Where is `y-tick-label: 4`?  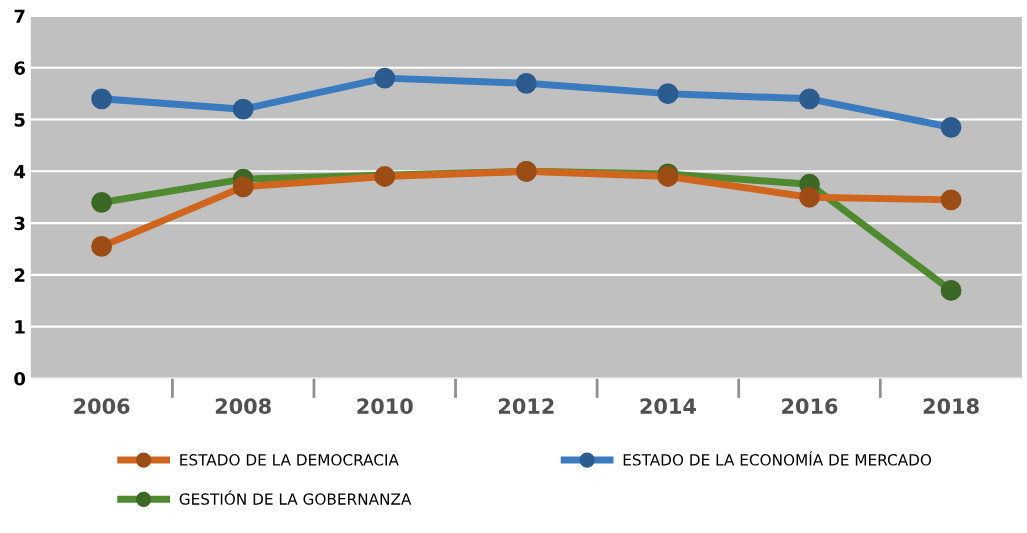 y-tick-label: 4 is located at coordinates (20, 172).